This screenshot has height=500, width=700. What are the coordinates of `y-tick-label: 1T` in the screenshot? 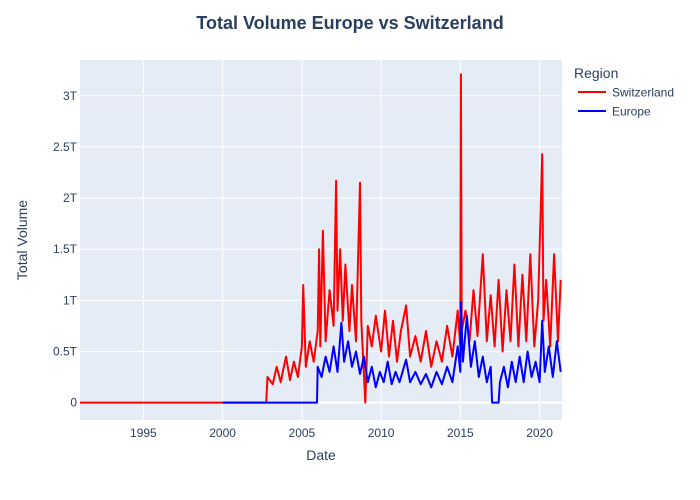 It's located at (70, 300).